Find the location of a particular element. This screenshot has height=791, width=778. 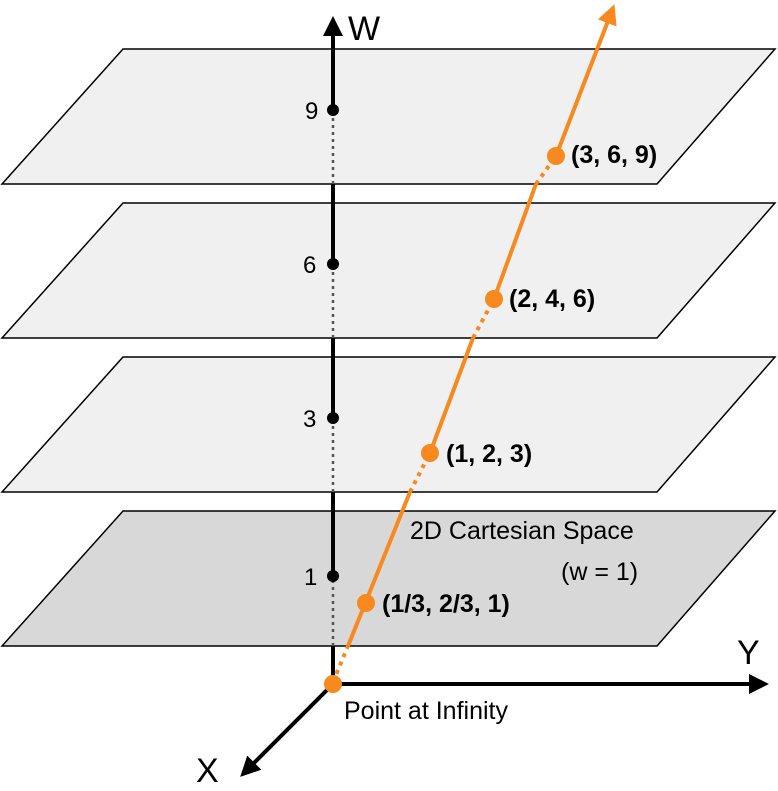

w-axis-label: W is located at coordinates (364, 29).